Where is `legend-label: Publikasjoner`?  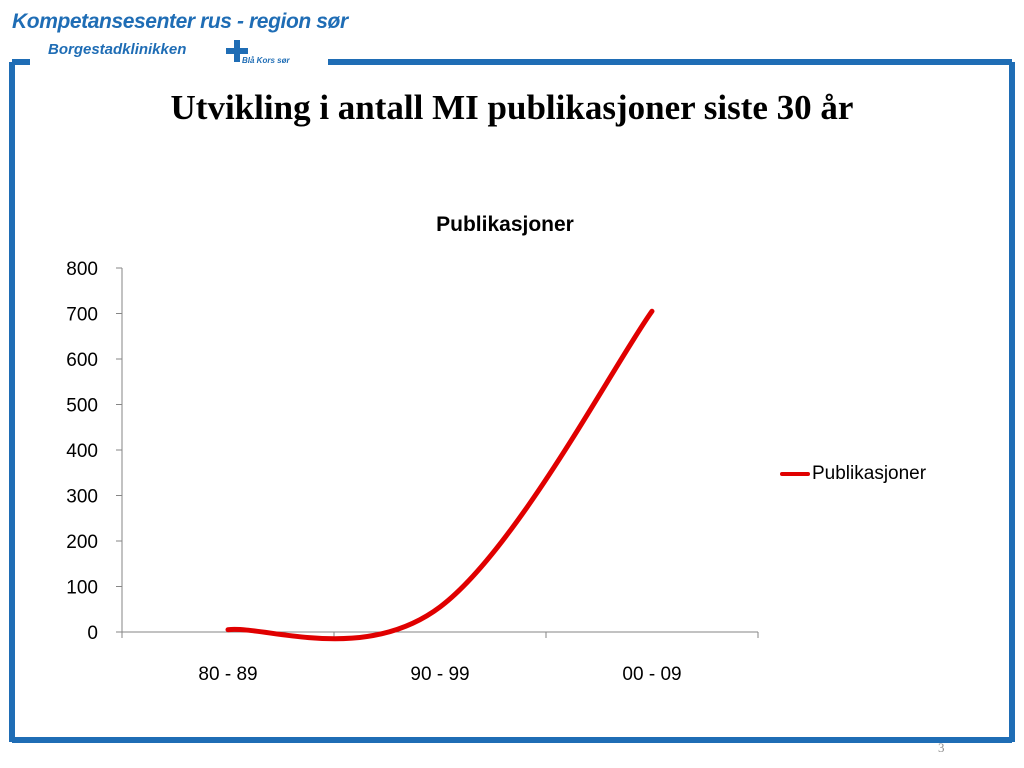
legend-label: Publikasjoner is located at coordinates (869, 473).